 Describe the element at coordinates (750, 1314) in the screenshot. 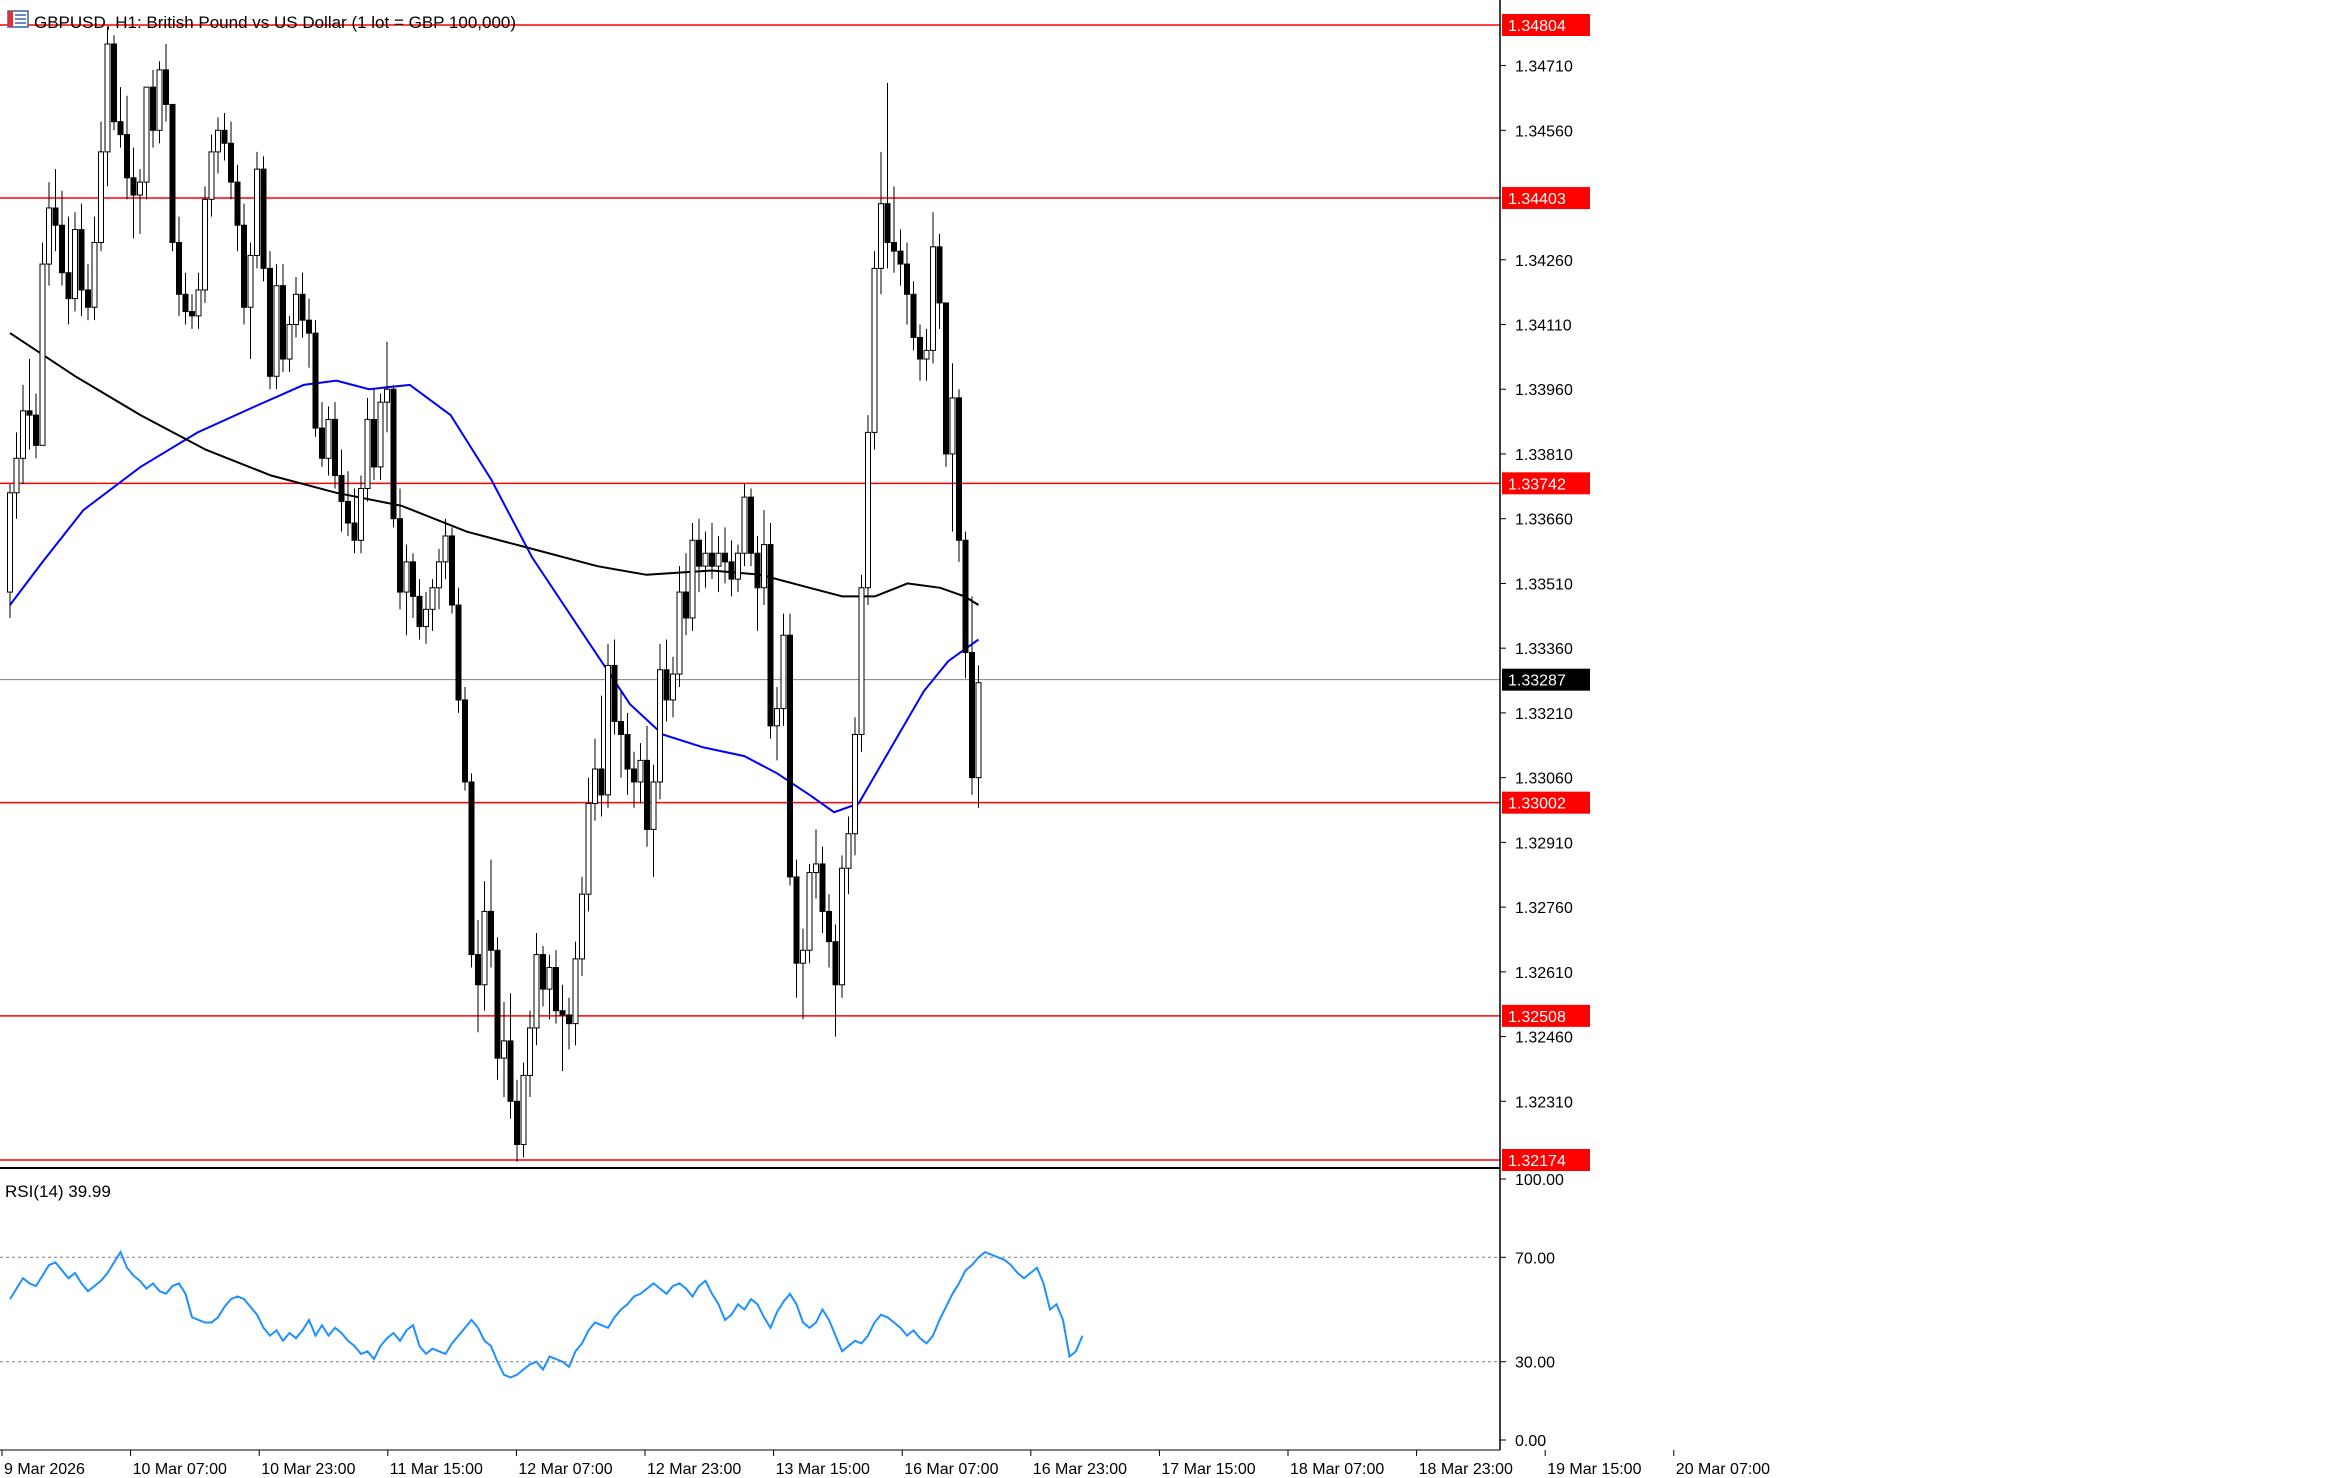

I see `rsi-pane` at that location.